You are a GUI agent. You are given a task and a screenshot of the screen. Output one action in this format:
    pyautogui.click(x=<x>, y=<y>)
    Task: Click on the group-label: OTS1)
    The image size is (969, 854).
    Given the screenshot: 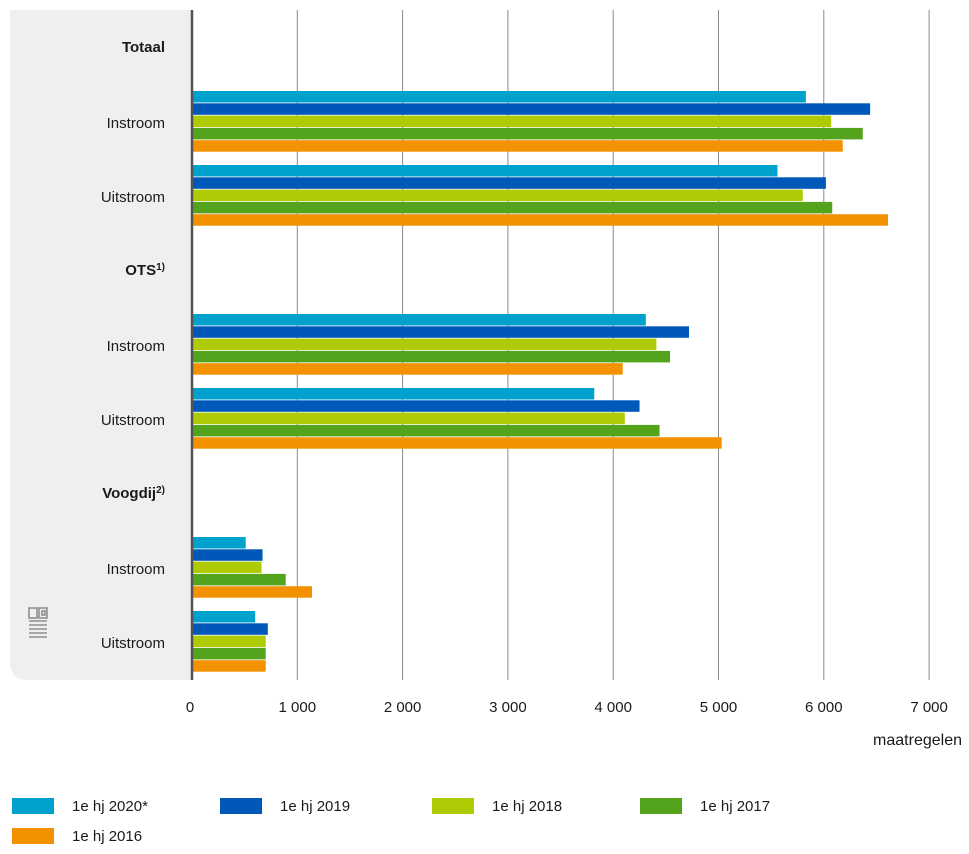 What is the action you would take?
    pyautogui.click(x=145, y=270)
    